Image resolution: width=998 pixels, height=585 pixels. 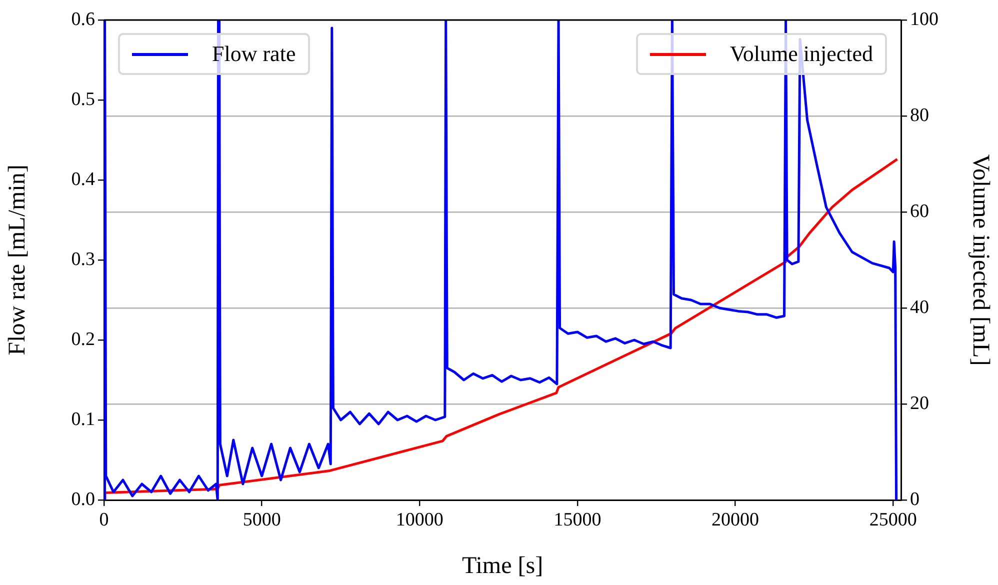 What do you see at coordinates (83, 339) in the screenshot?
I see `y-tick-label: 0.2` at bounding box center [83, 339].